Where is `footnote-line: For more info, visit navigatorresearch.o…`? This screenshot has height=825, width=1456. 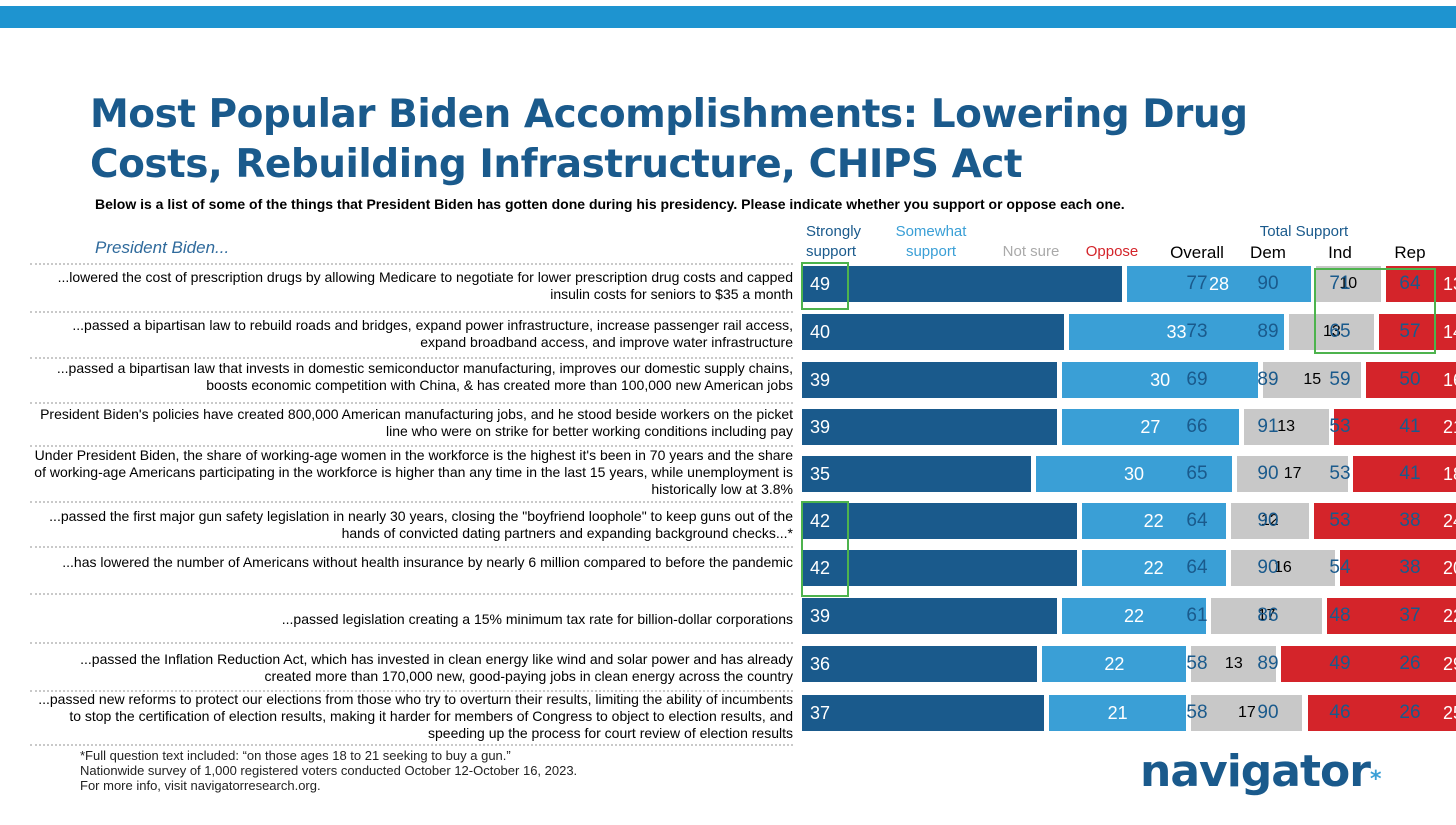
footnote-line: For more info, visit navigatorresearch.o… is located at coordinates (200, 785).